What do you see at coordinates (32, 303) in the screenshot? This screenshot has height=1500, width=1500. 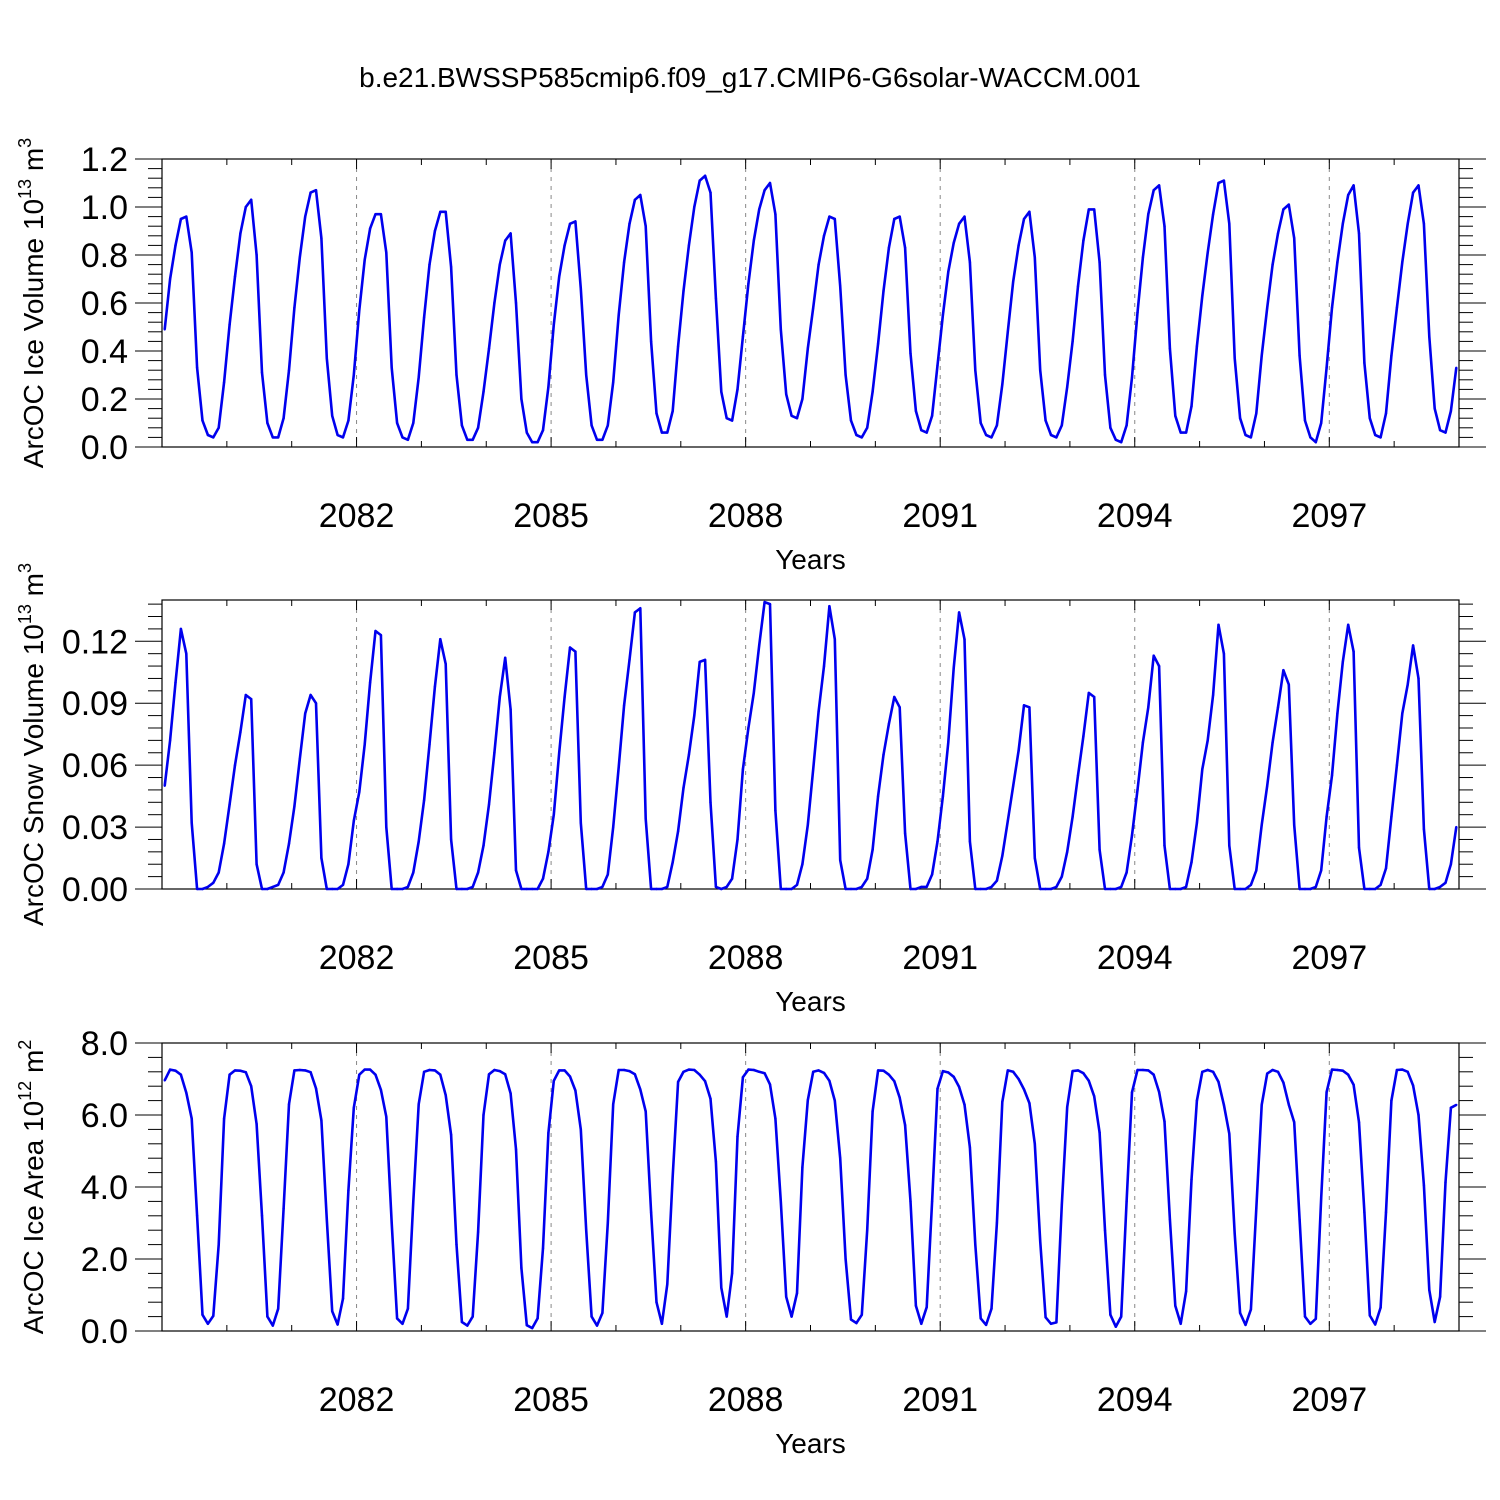 I see `y-axis-label: ArcOC Ice Volume 1013 m3` at bounding box center [32, 303].